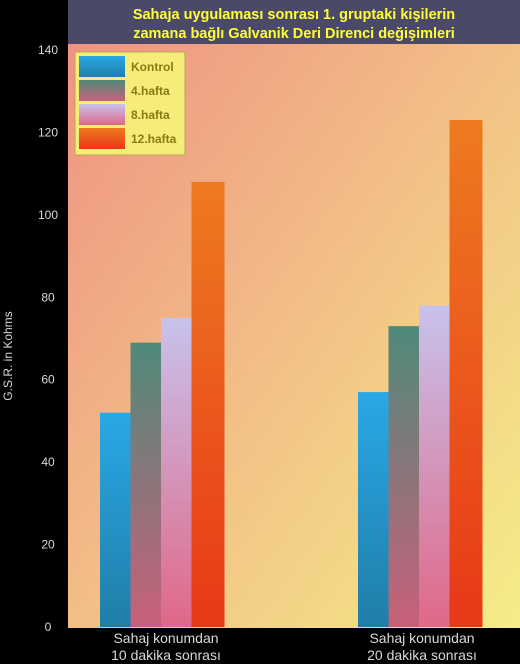 The image size is (520, 664). Describe the element at coordinates (154, 139) in the screenshot. I see `legend-label: 12.hafta` at that location.